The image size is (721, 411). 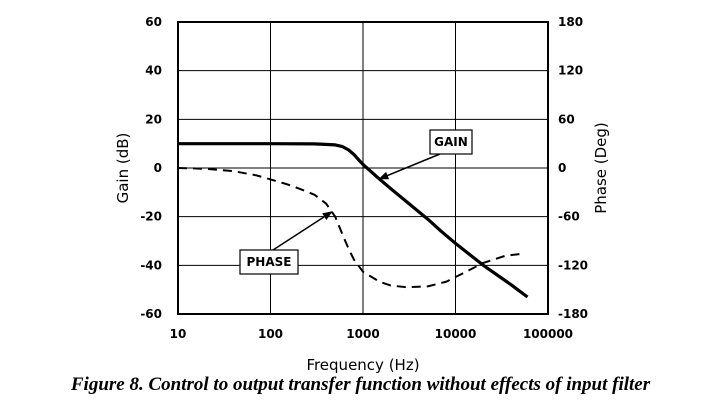 What do you see at coordinates (562, 168) in the screenshot?
I see `y2-tick-label: 0` at bounding box center [562, 168].